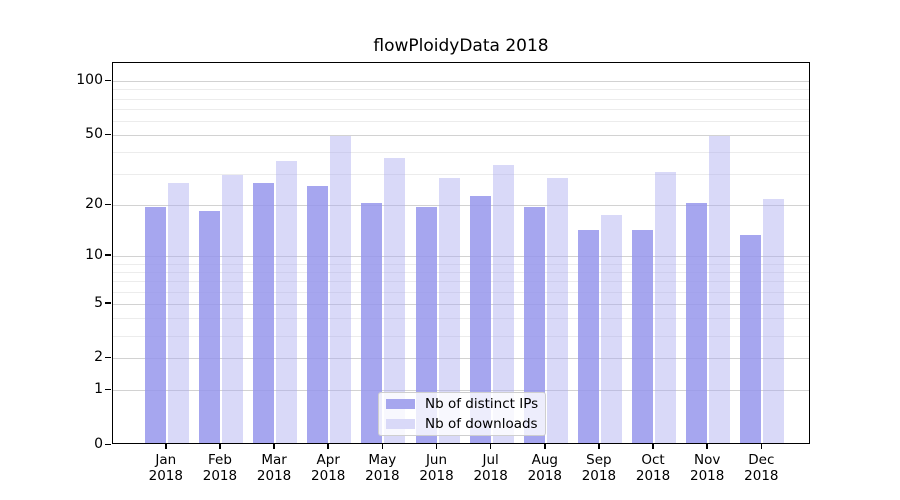  Describe the element at coordinates (395, 300) in the screenshot. I see `bar-downloads-may` at that location.